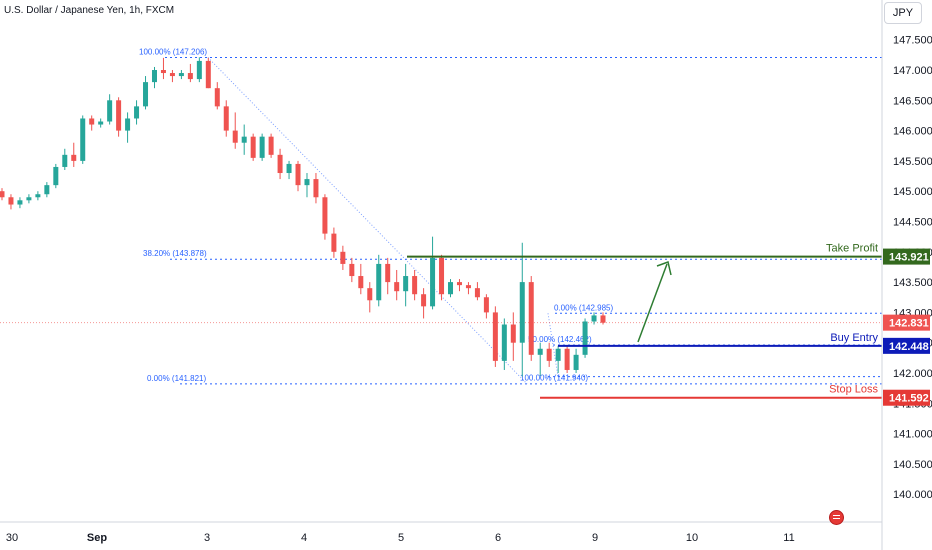 This screenshot has height=550, width=932. Describe the element at coordinates (912, 495) in the screenshot. I see `price-tick-label: 140.000` at that location.